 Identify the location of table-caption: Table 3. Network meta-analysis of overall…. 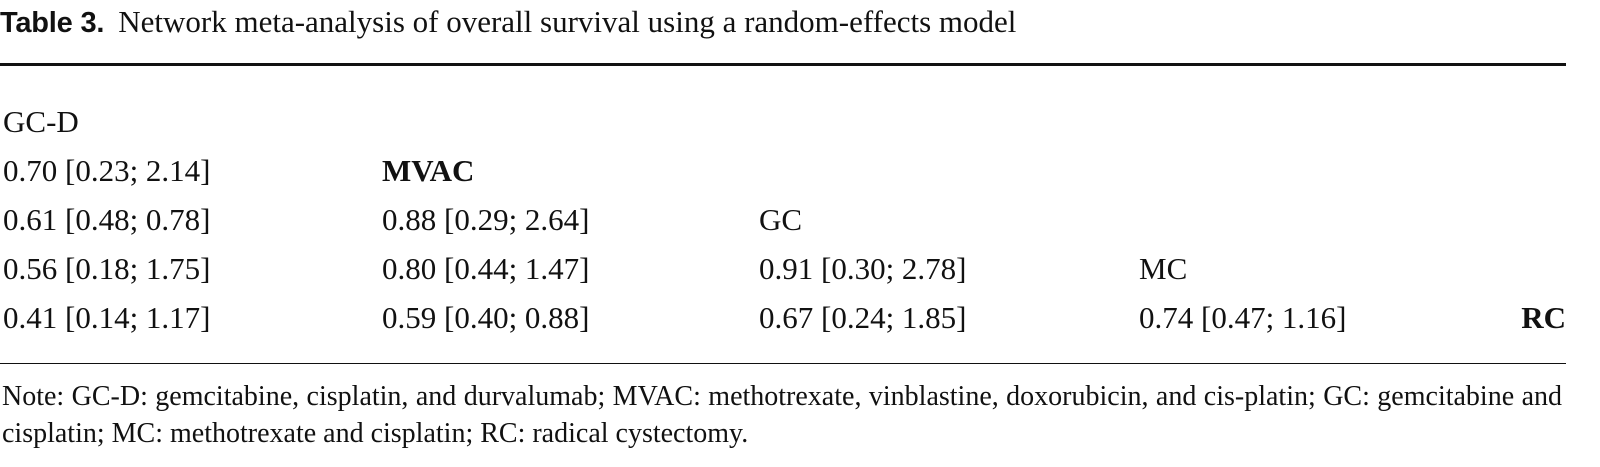
(780, 25).